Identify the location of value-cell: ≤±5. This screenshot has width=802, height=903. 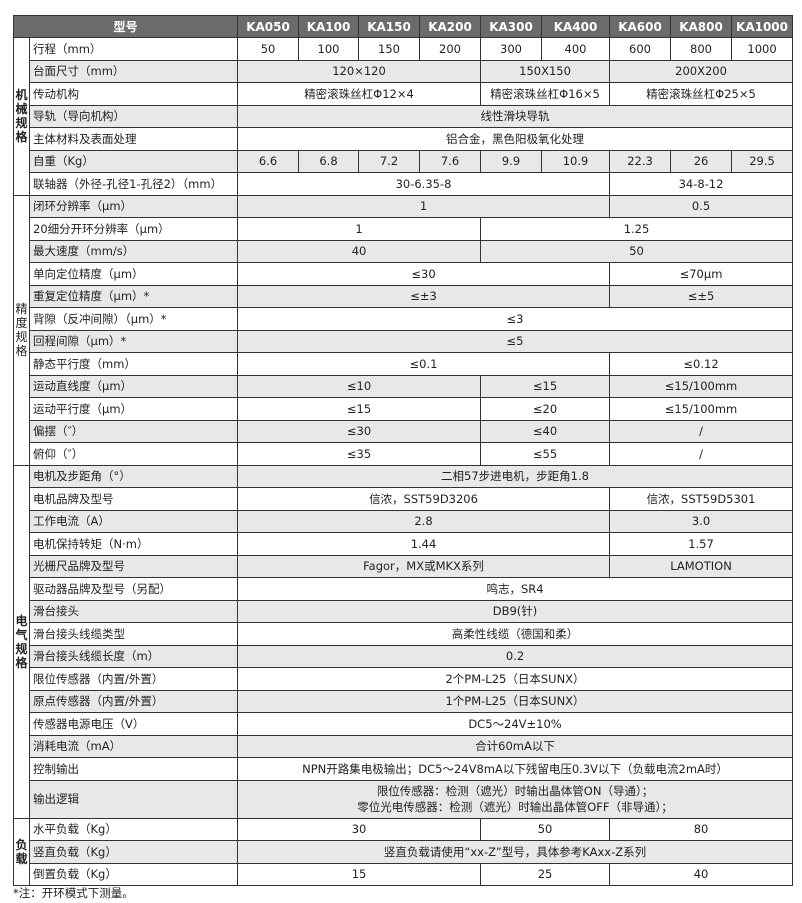
(701, 296).